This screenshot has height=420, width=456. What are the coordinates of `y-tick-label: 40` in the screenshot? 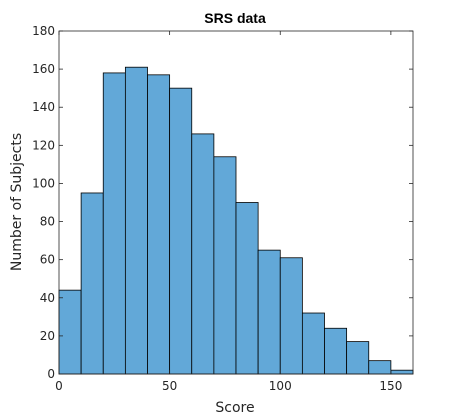 It's located at (47, 298).